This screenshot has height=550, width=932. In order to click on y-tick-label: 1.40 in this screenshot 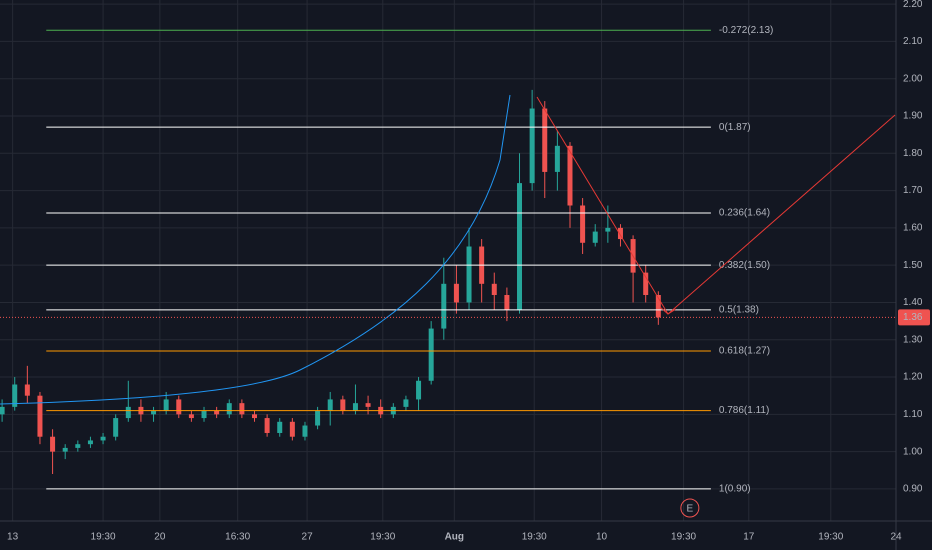, I will do `click(913, 302)`.